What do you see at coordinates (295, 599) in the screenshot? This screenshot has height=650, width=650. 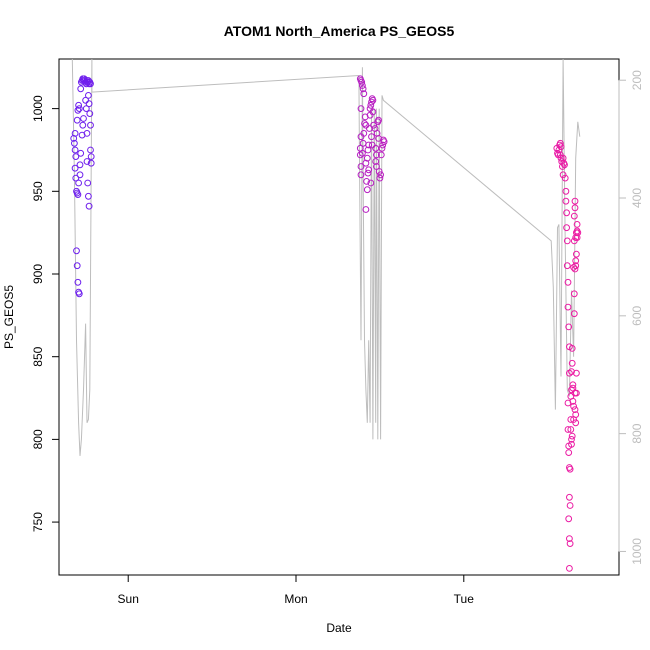 I see `x-tick-label: Mon` at bounding box center [295, 599].